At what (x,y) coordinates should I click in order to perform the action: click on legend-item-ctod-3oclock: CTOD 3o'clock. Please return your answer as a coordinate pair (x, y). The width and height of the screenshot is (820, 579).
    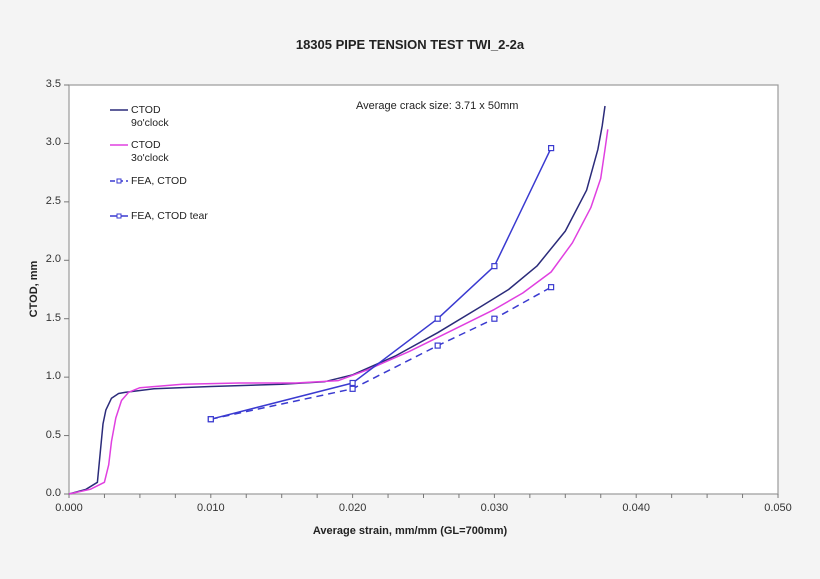
    Looking at the image, I should click on (150, 152).